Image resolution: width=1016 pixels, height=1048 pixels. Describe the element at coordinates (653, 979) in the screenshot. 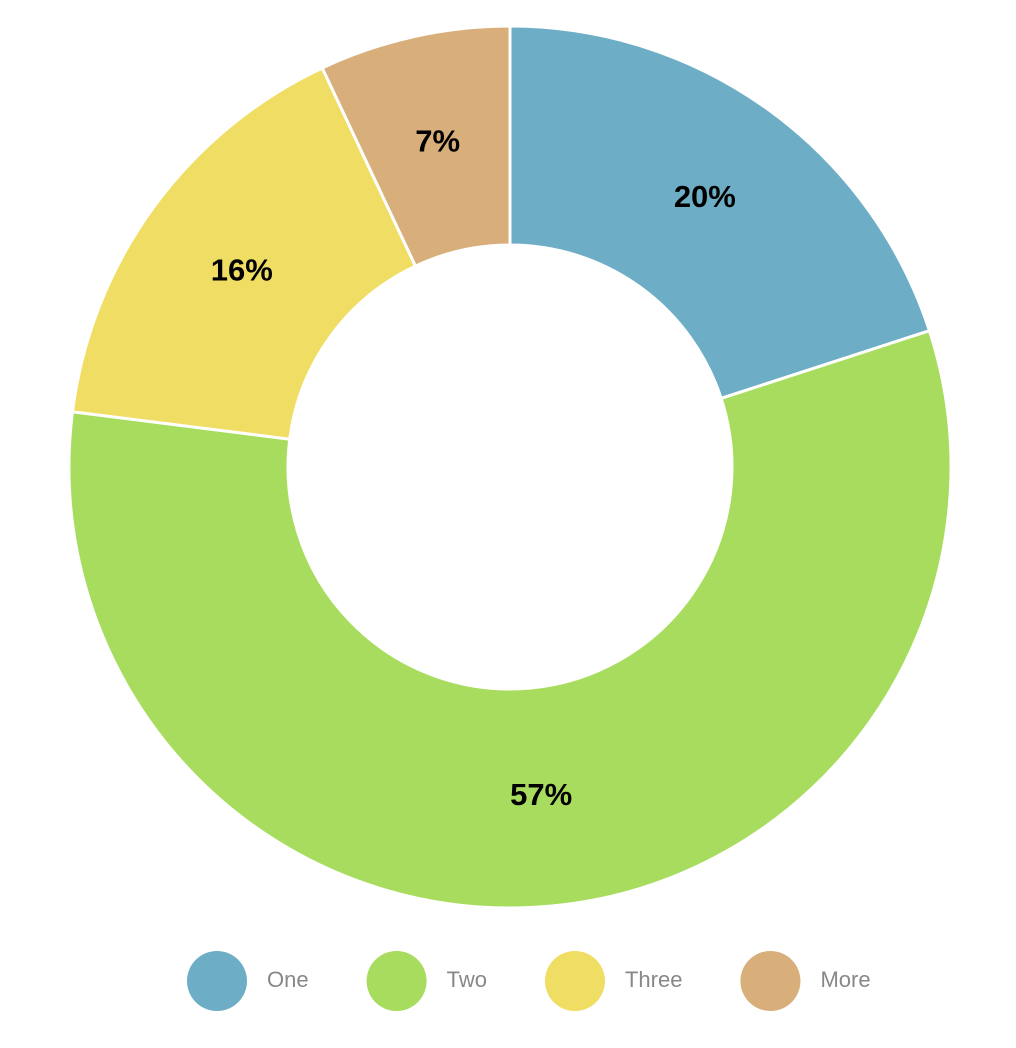

I see `legend-label: Three` at that location.